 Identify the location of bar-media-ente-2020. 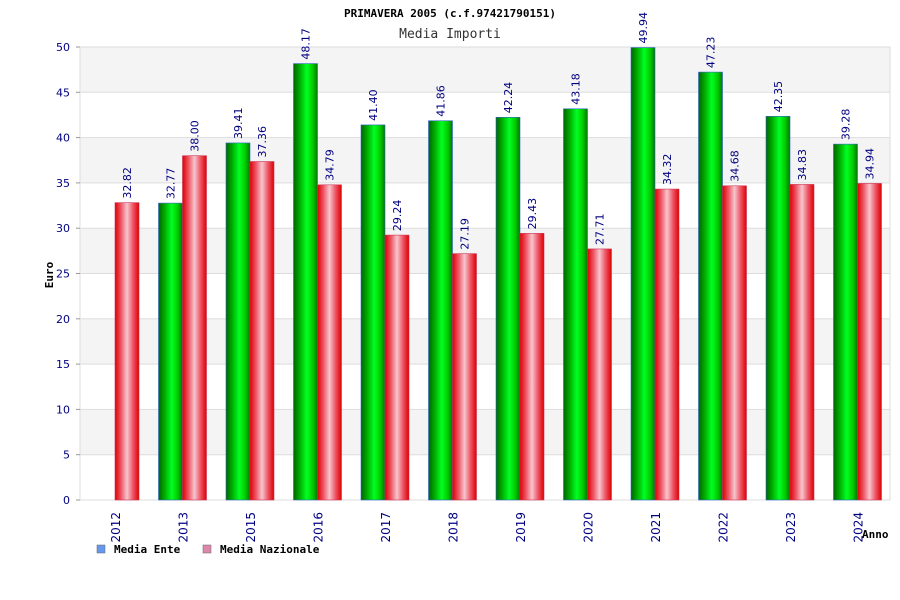
(575, 304).